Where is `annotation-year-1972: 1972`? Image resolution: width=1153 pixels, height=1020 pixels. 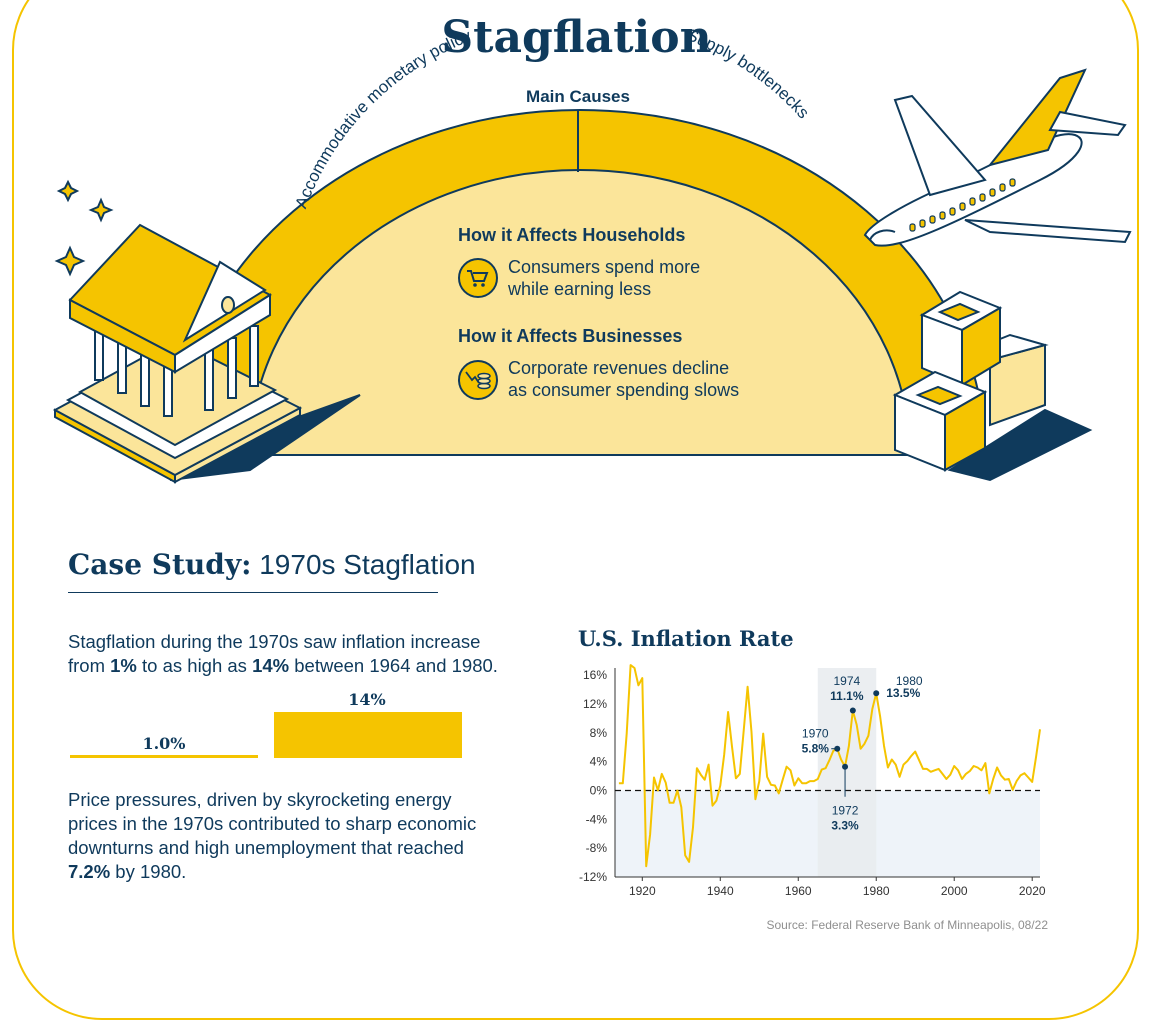 annotation-year-1972: 1972 is located at coordinates (845, 811).